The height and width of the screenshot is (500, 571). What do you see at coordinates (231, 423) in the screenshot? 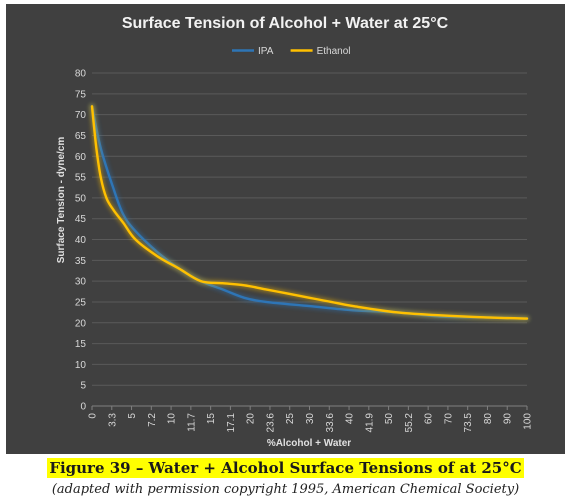
I see `x-tick-label: 17.1` at bounding box center [231, 423].